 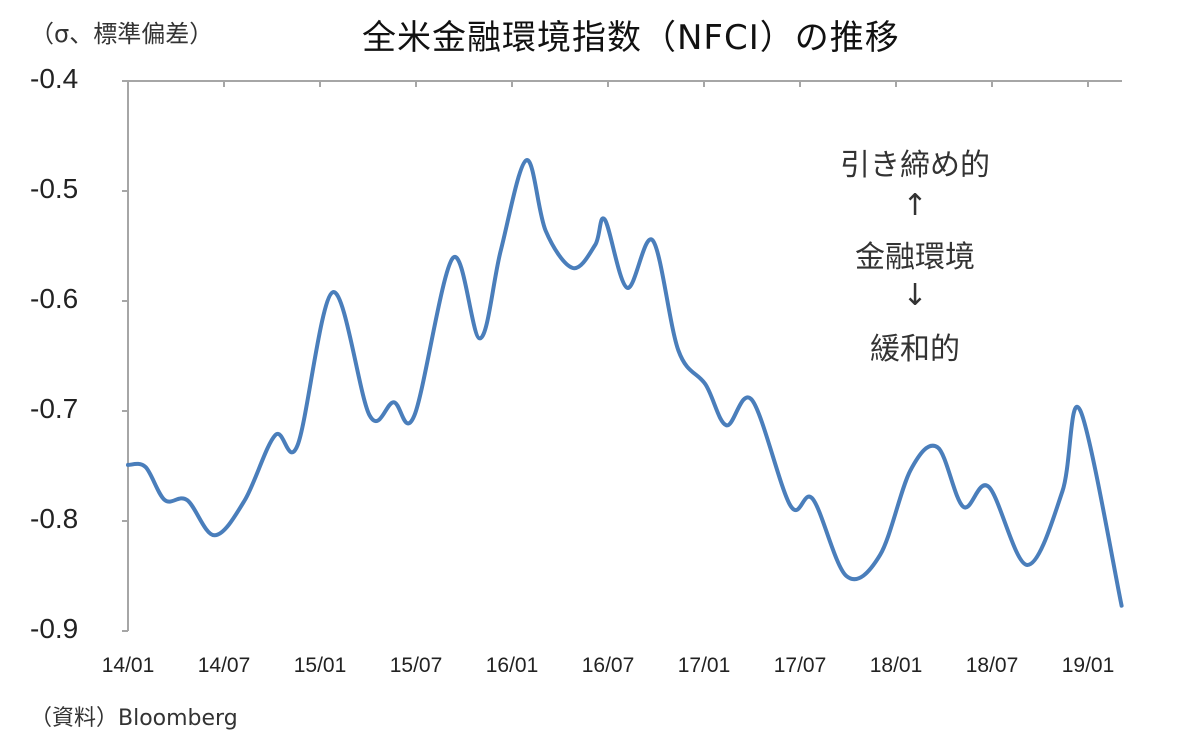 What do you see at coordinates (54, 628) in the screenshot?
I see `y-tick-label: -0.9` at bounding box center [54, 628].